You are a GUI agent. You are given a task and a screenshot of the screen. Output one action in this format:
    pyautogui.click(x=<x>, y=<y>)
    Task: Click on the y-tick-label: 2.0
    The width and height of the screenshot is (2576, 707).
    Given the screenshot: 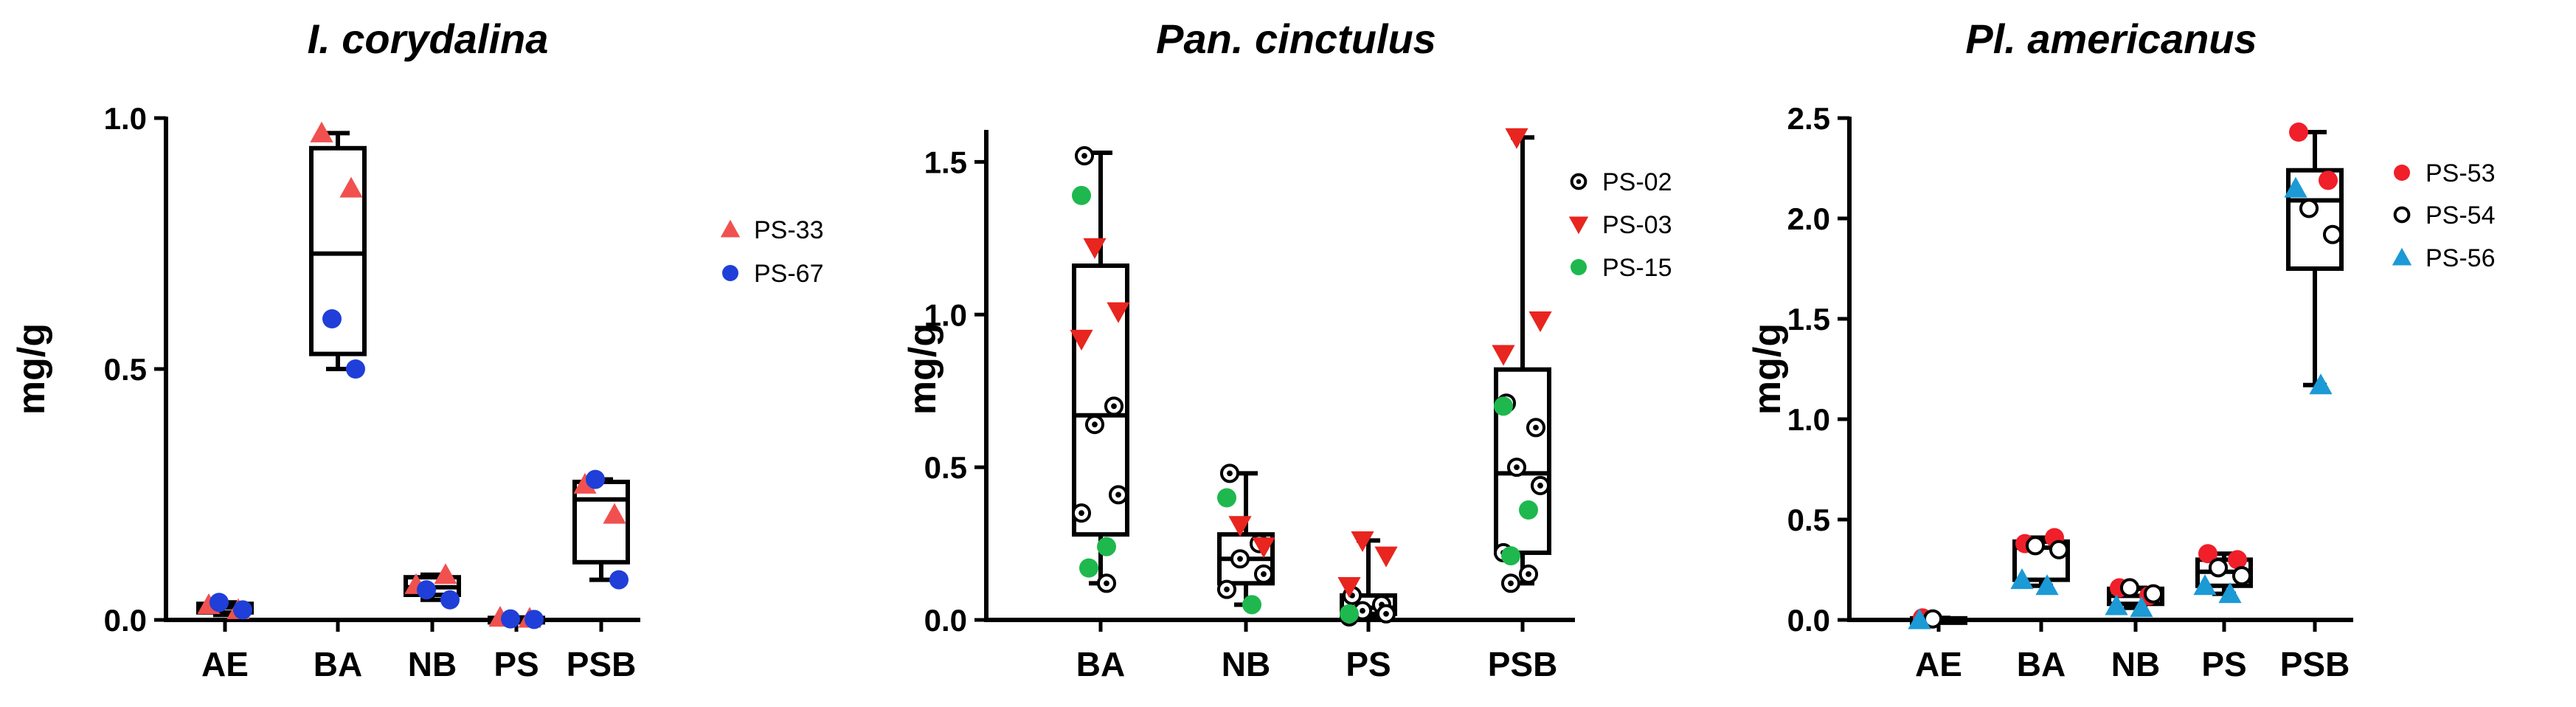 What is the action you would take?
    pyautogui.click(x=1809, y=218)
    